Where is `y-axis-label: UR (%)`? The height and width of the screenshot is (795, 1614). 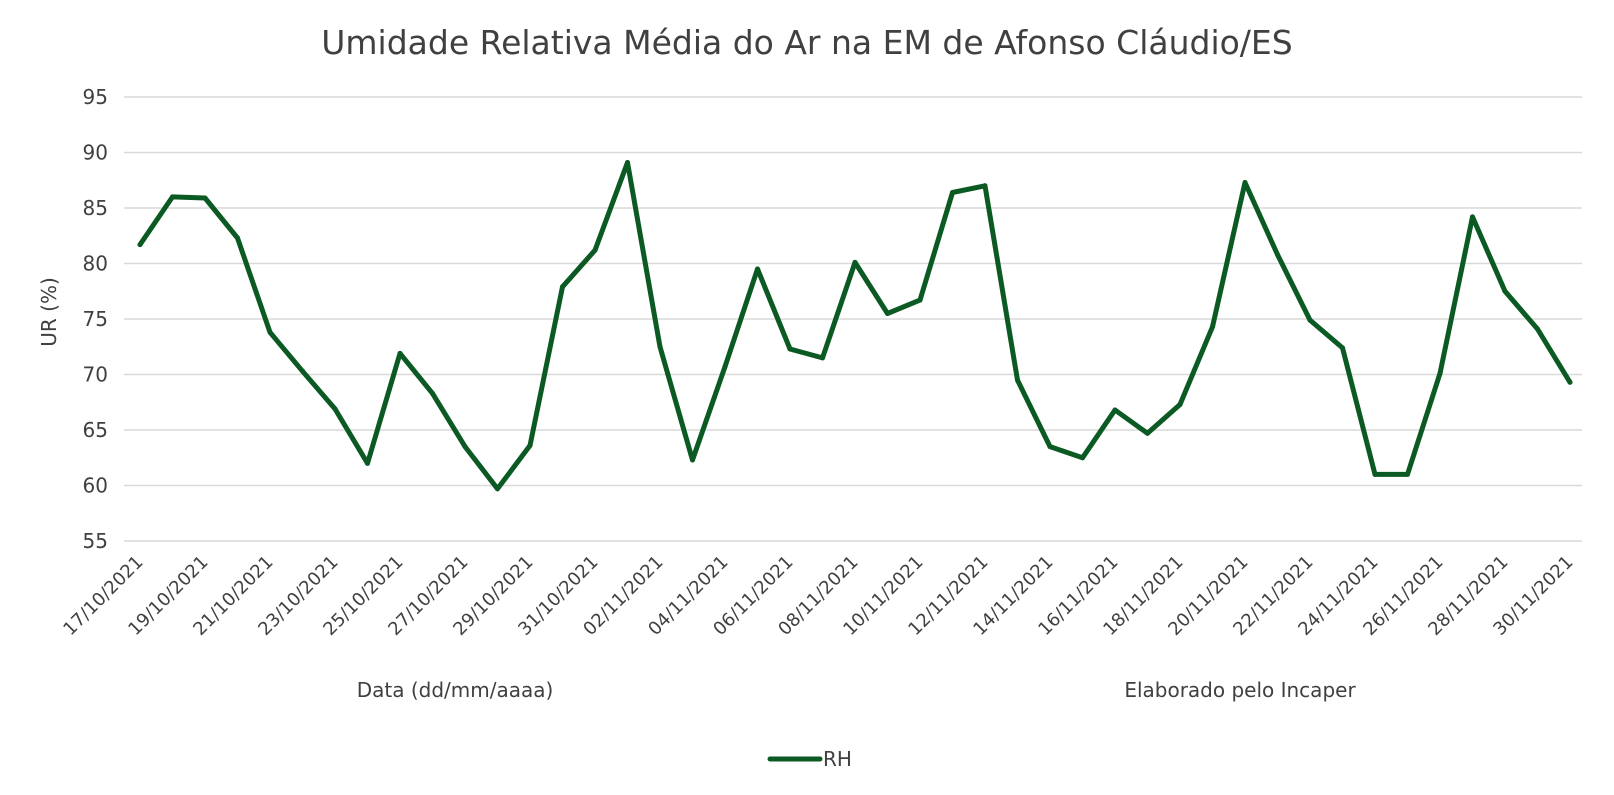 y-axis-label: UR (%) is located at coordinates (49, 312).